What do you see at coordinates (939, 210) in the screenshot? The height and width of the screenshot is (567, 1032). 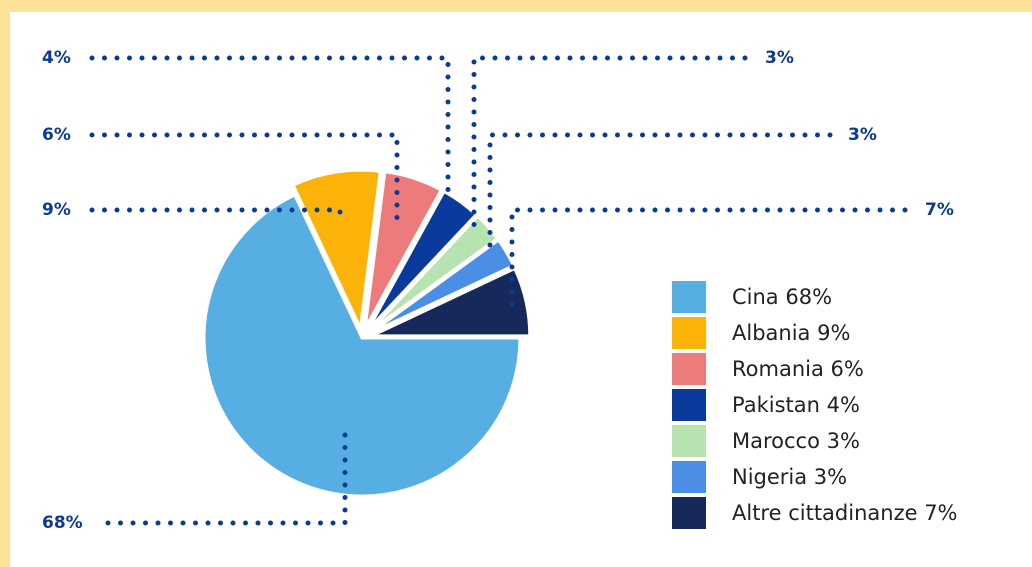 I see `data-label: 7%` at bounding box center [939, 210].